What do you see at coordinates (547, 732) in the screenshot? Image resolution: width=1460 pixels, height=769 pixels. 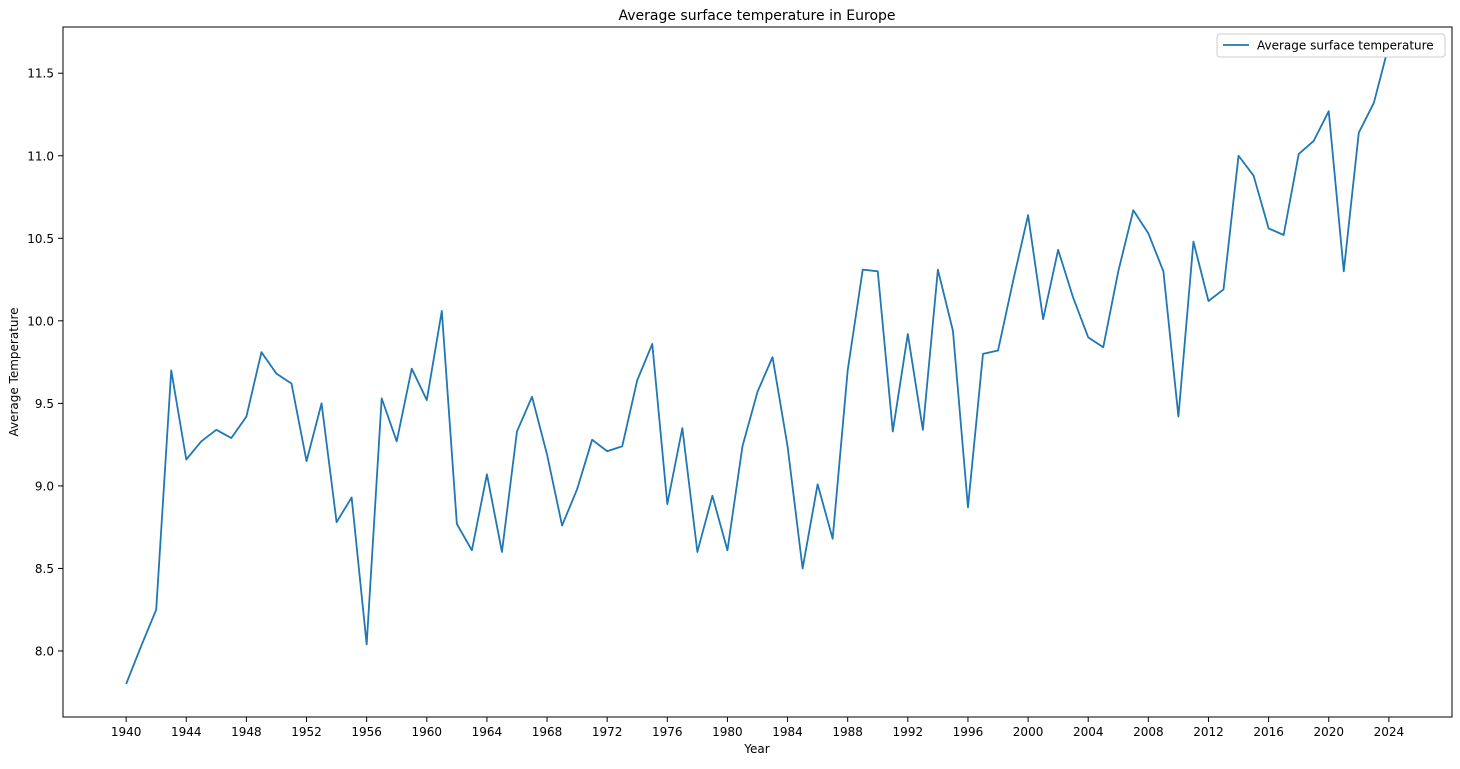 I see `x-tick-label: 1968` at bounding box center [547, 732].